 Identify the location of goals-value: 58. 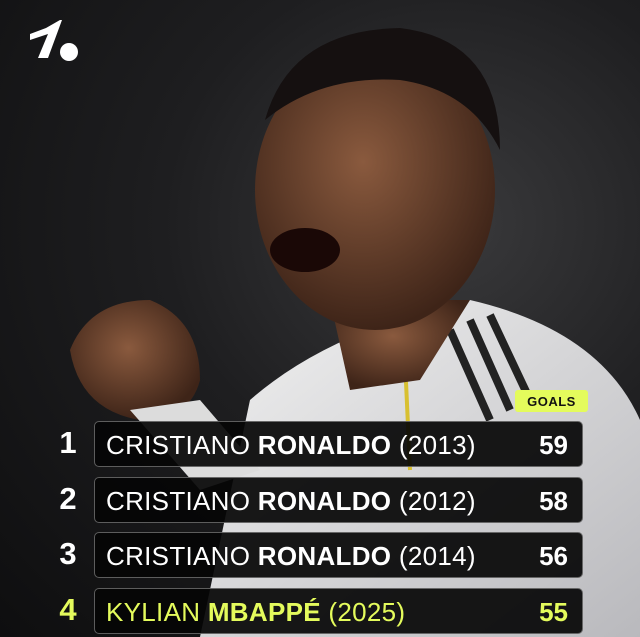
(553, 501).